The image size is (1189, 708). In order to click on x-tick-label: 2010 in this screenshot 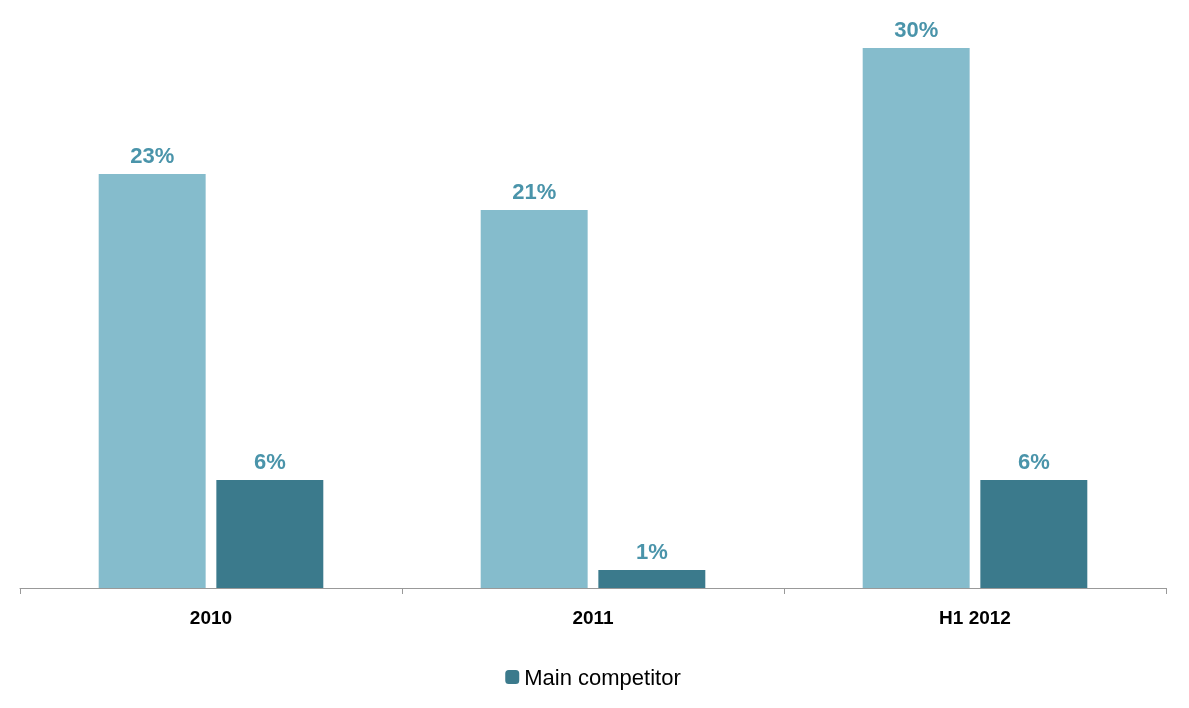, I will do `click(211, 617)`.